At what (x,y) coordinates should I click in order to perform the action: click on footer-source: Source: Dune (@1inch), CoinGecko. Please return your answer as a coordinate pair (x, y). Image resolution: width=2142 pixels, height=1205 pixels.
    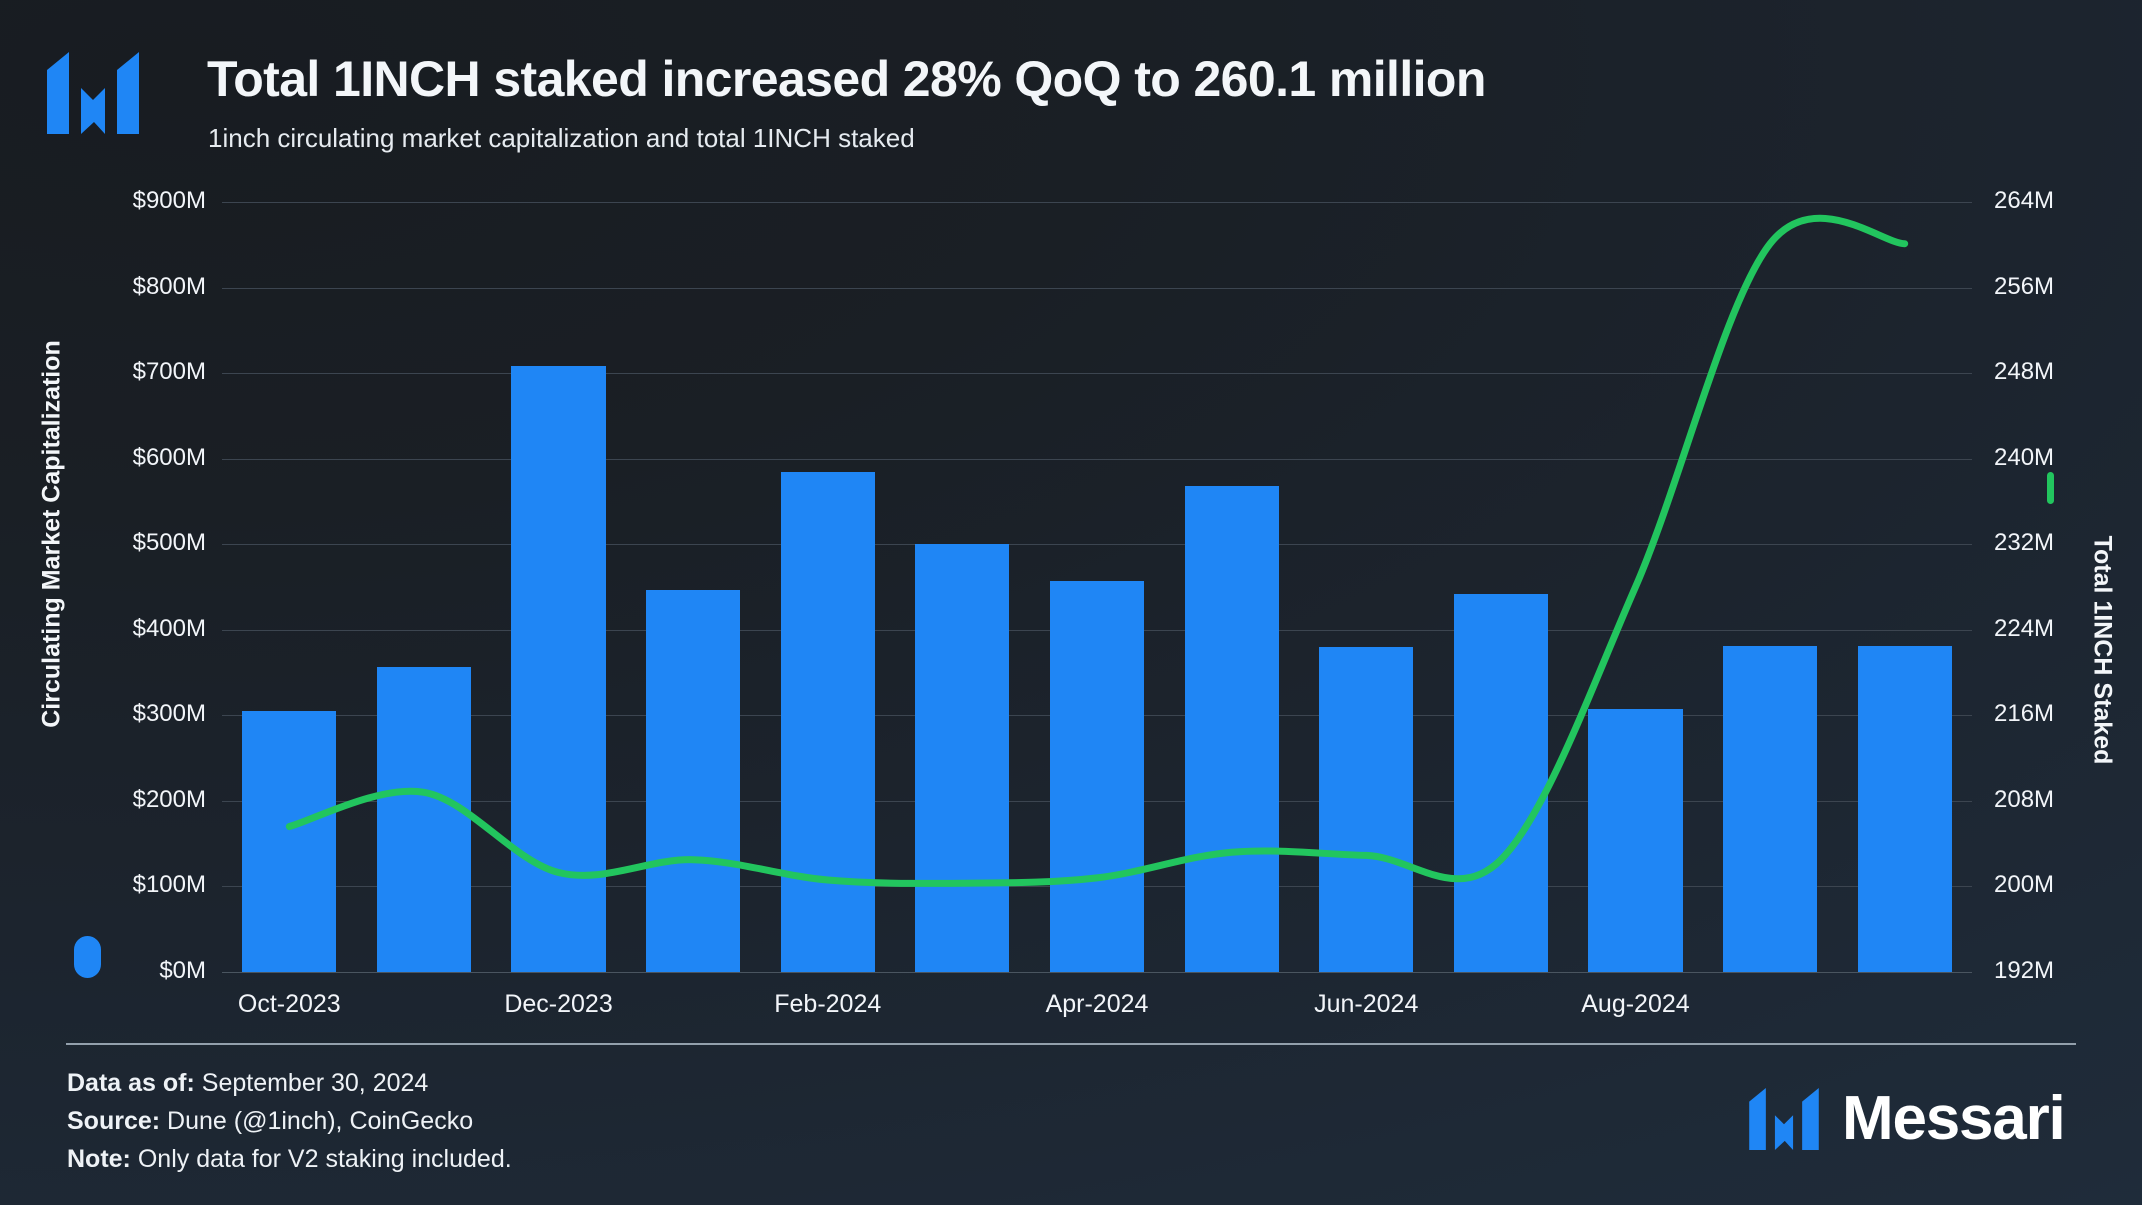
    Looking at the image, I should click on (289, 1121).